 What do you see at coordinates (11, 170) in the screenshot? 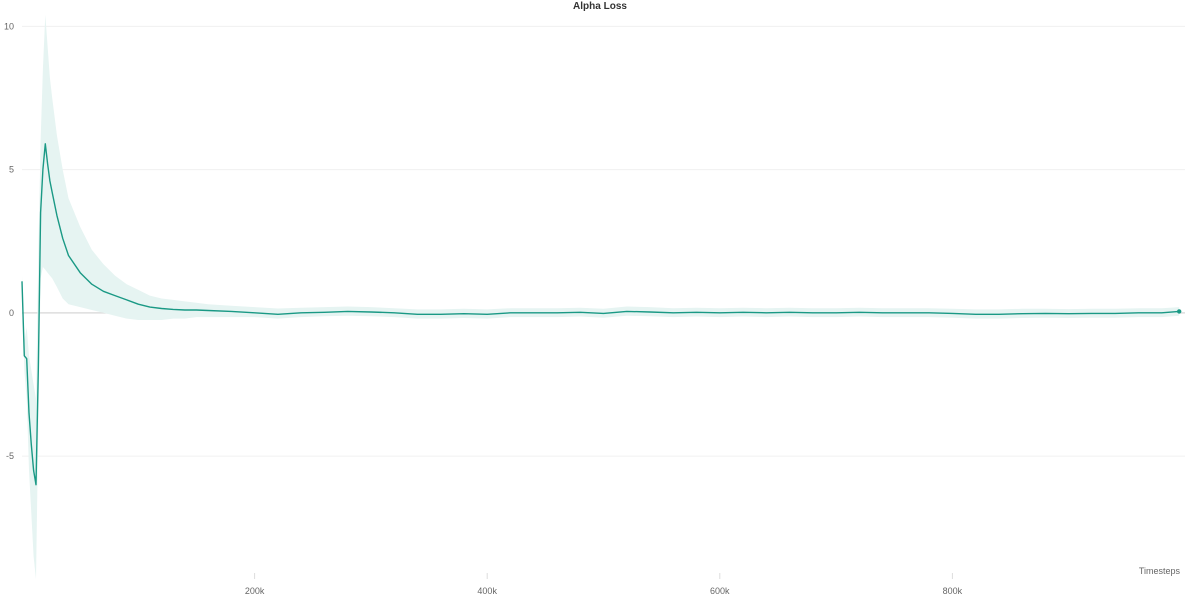
I see `y-tick-label: 5` at bounding box center [11, 170].